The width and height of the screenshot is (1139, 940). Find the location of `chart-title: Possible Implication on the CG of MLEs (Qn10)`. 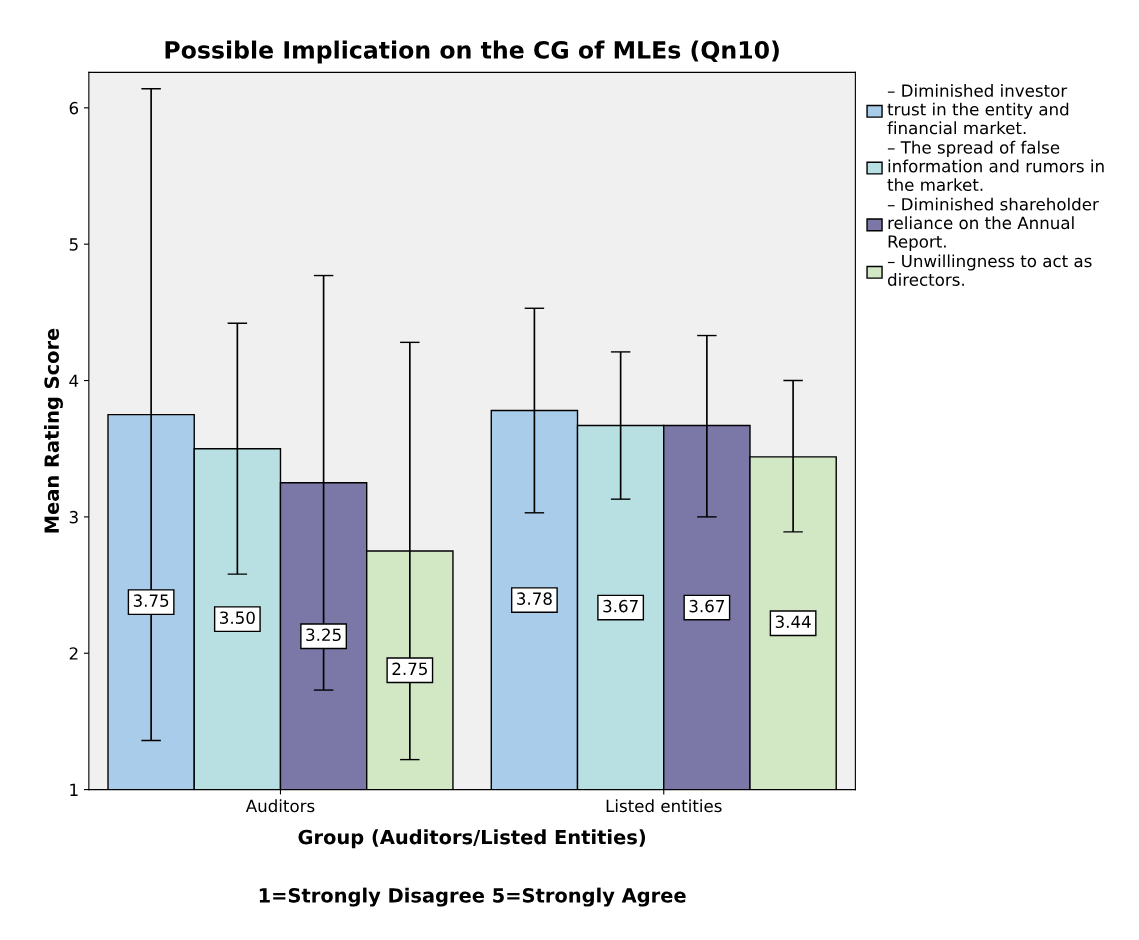

chart-title: Possible Implication on the CG of MLEs (Qn10) is located at coordinates (472, 52).